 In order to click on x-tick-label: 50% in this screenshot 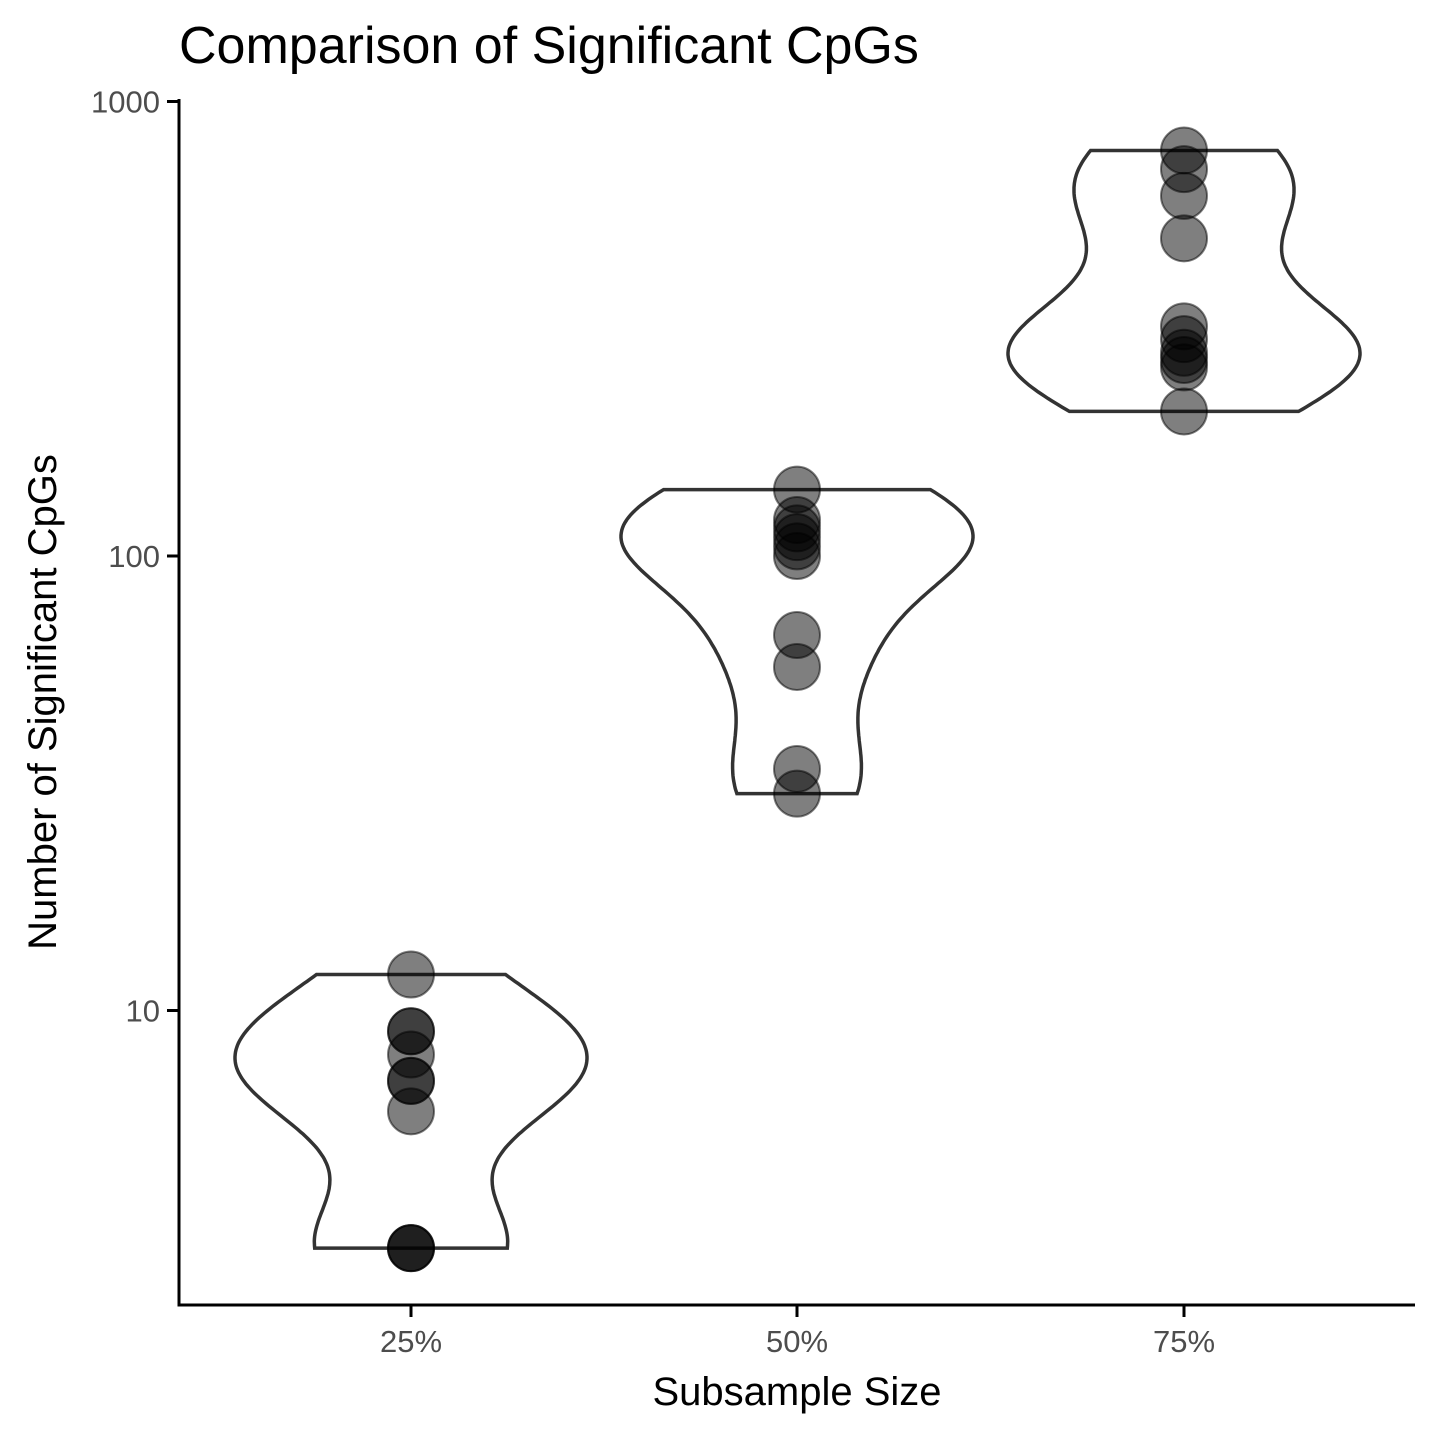, I will do `click(797, 1341)`.